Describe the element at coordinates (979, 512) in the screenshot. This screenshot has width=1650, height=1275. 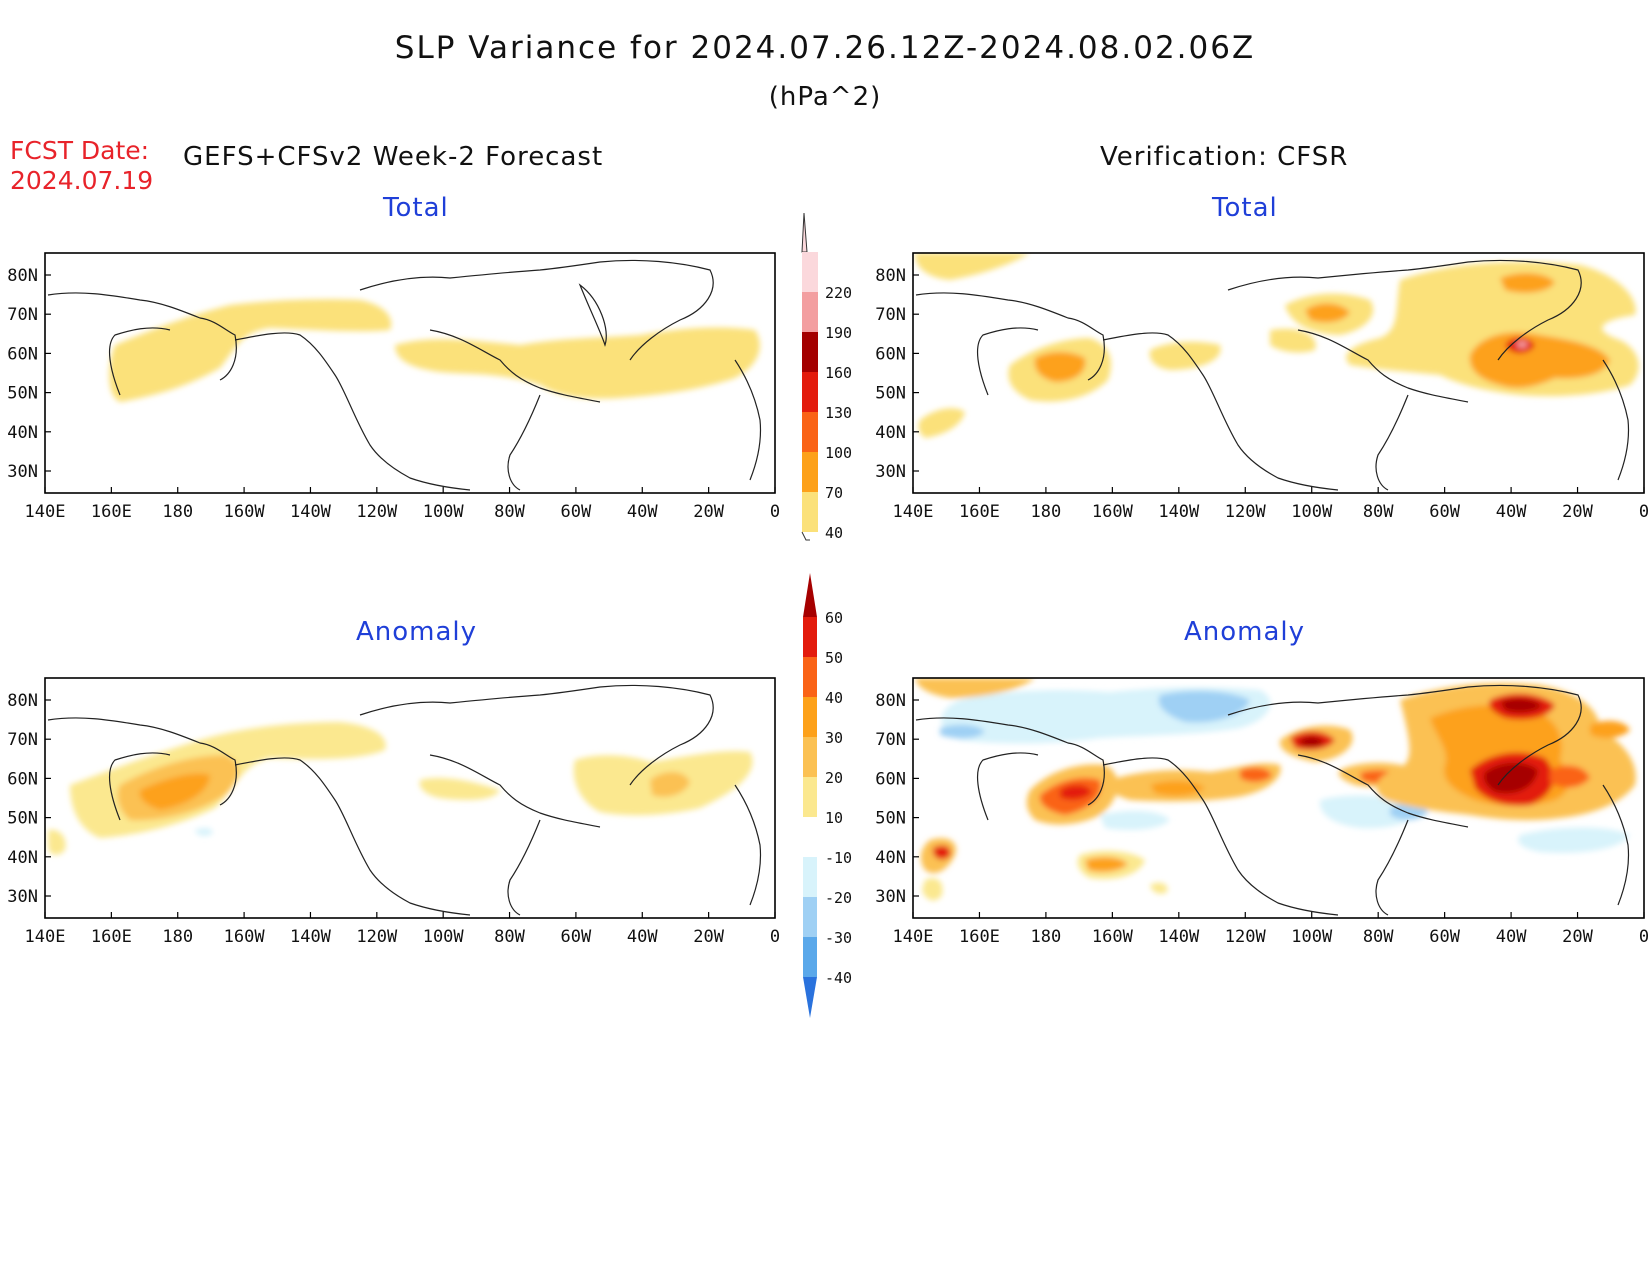
I see `verification-total-lon-label: 160E` at that location.